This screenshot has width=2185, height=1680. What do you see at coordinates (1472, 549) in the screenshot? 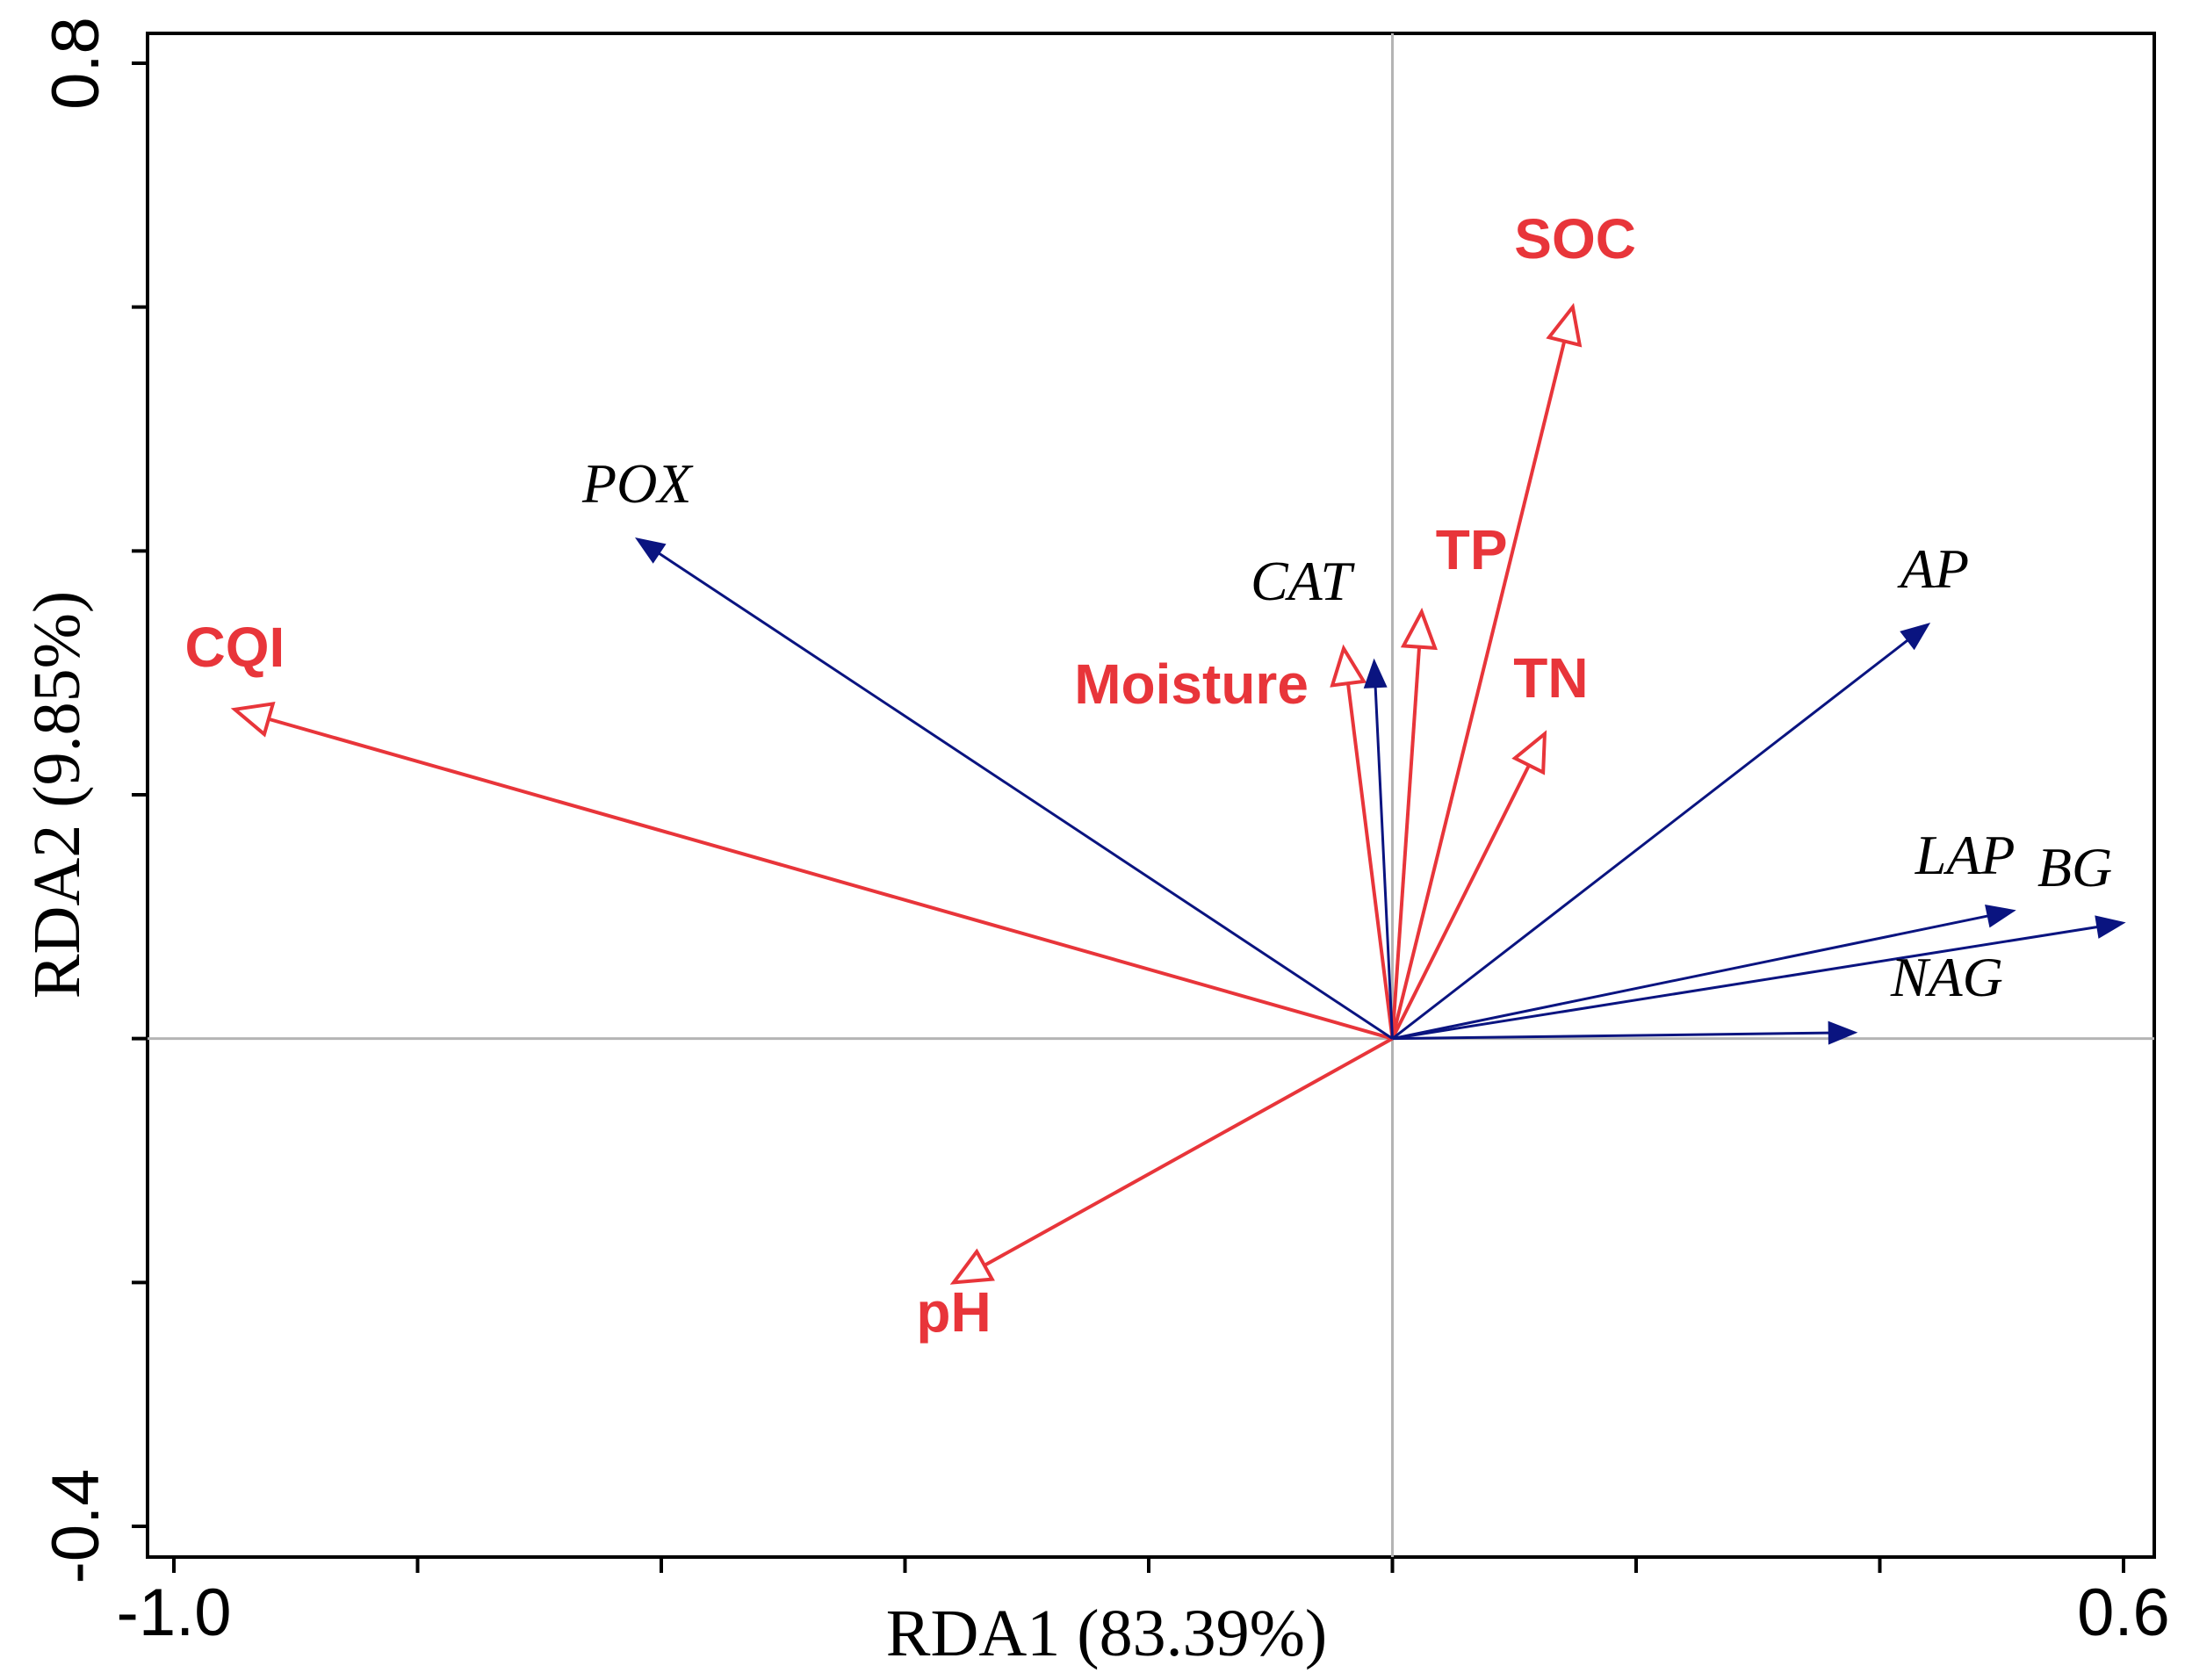
I see `vector-label-tp: TP` at bounding box center [1472, 549].